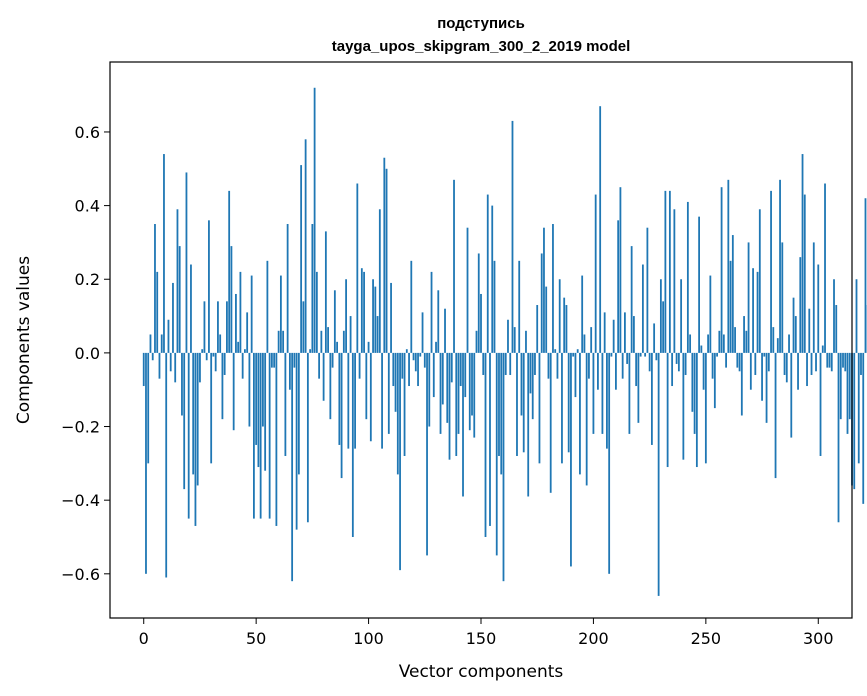  I want to click on y-tick-label: −0.2, so click(80, 427).